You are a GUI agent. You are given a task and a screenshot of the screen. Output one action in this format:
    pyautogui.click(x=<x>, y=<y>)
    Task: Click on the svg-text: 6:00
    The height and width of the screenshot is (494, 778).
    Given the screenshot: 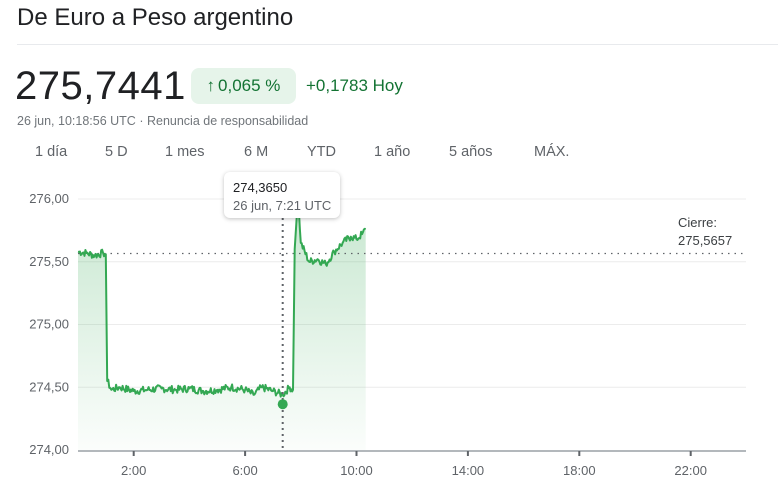 What is the action you would take?
    pyautogui.click(x=244, y=470)
    